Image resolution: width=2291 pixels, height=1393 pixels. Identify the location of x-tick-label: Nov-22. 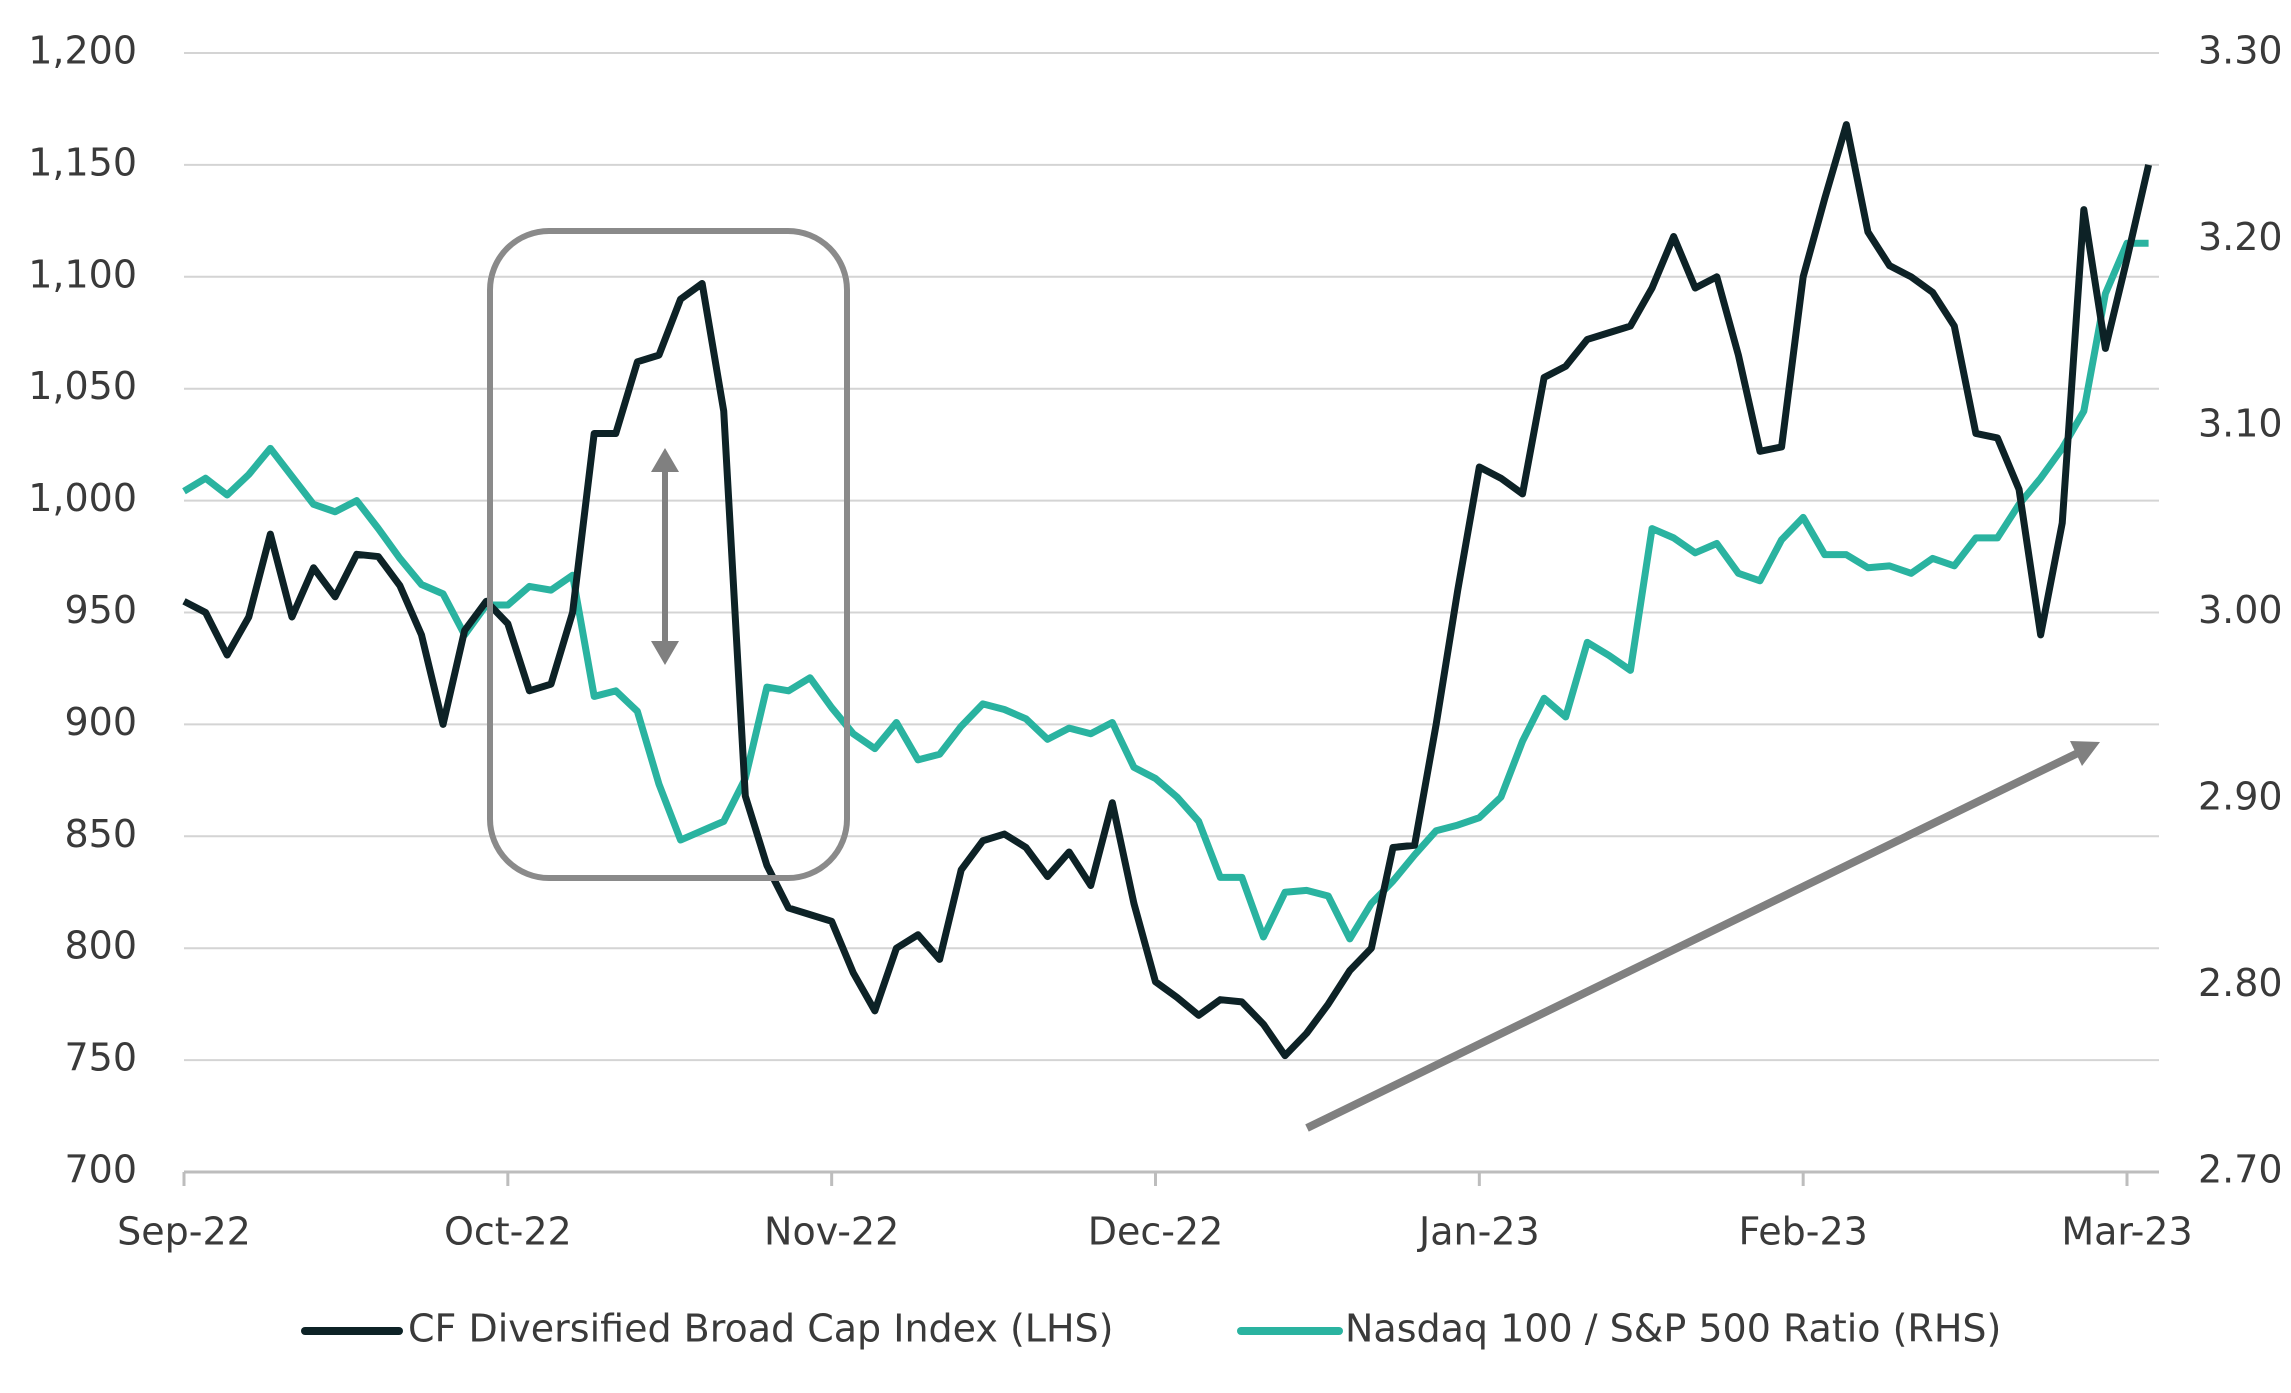
(831, 1232).